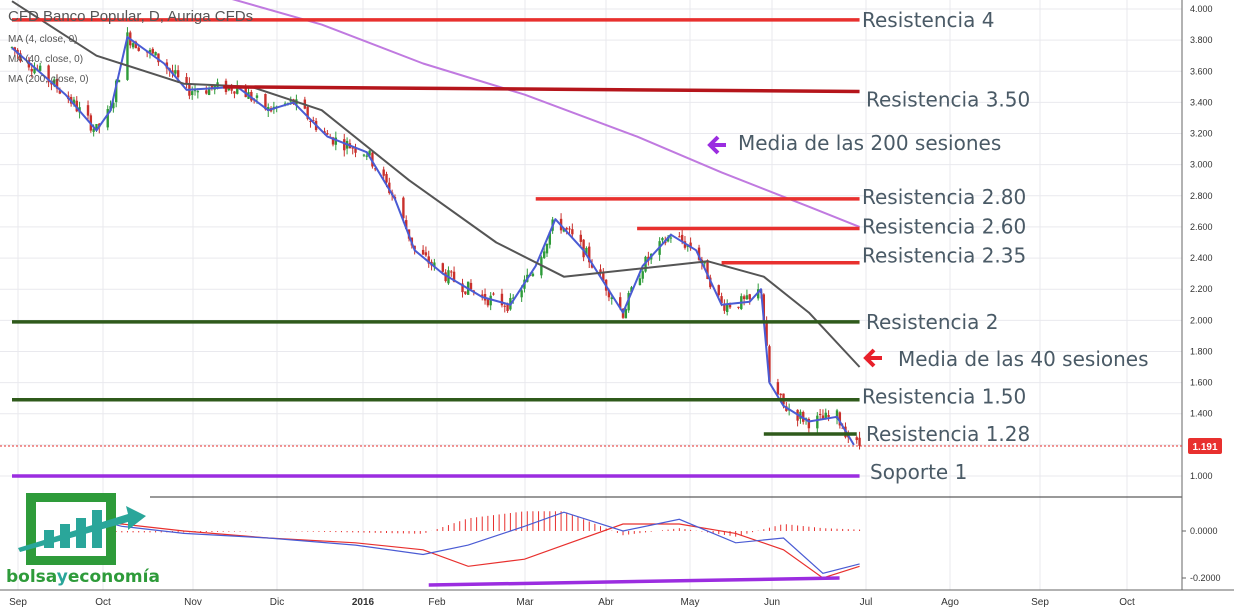 This screenshot has height=609, width=1234. I want to click on y-tick-label: 2.000, so click(1201, 320).